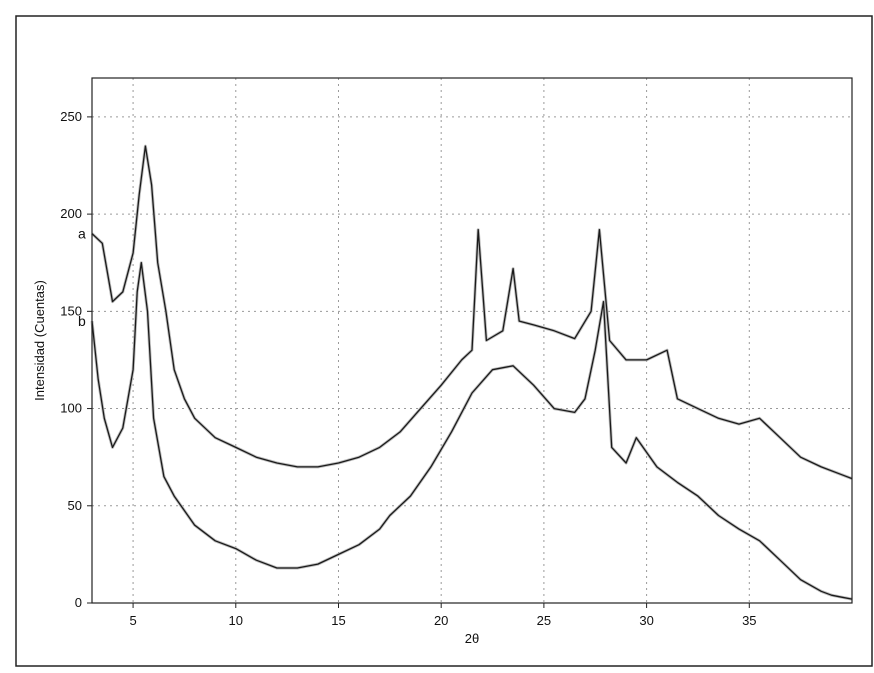  Describe the element at coordinates (39, 340) in the screenshot. I see `y-axis-label: Intensidad (Cuentas)` at that location.